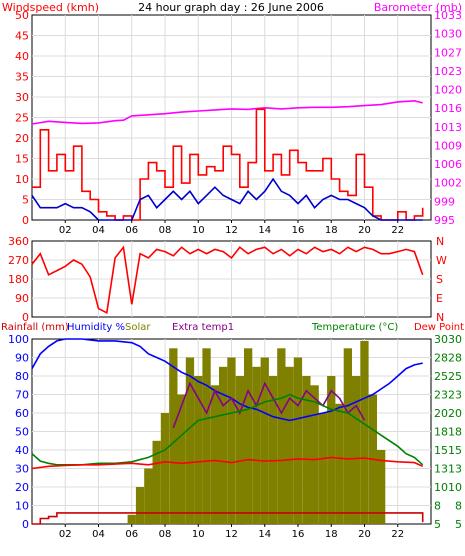  I want to click on barometer-tick: 1033, so click(448, 15).